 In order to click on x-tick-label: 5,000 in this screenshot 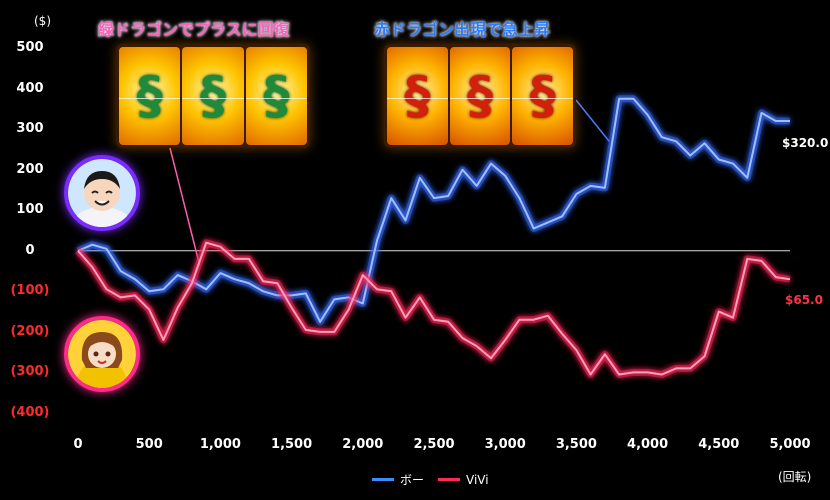, I will do `click(790, 444)`.